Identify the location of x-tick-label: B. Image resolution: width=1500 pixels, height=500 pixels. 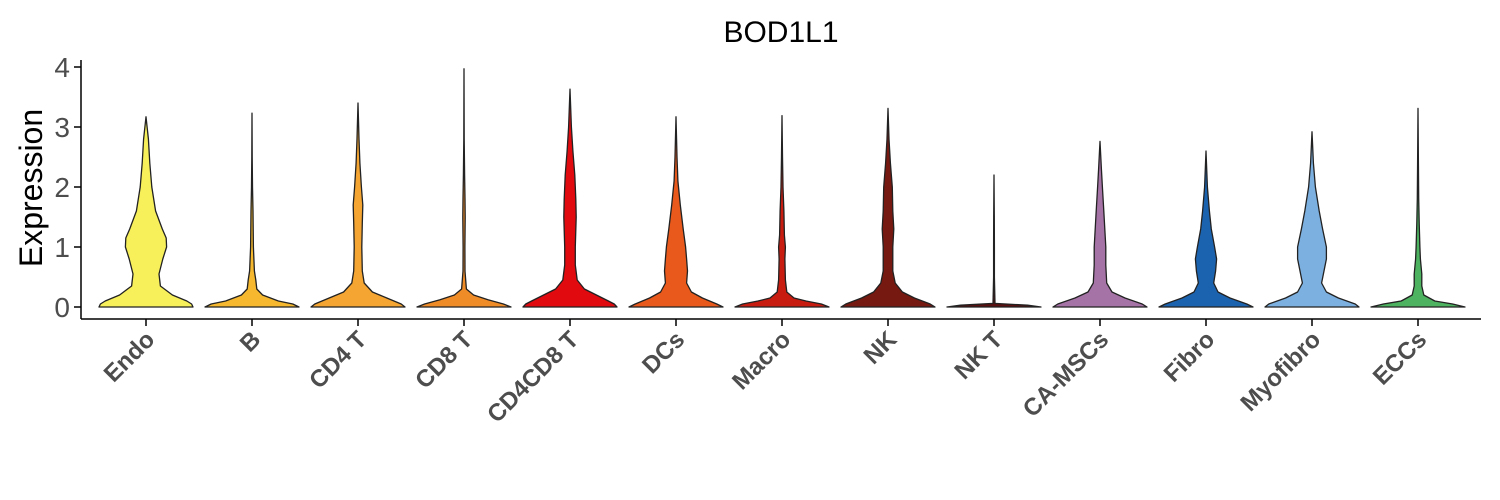
(250, 341).